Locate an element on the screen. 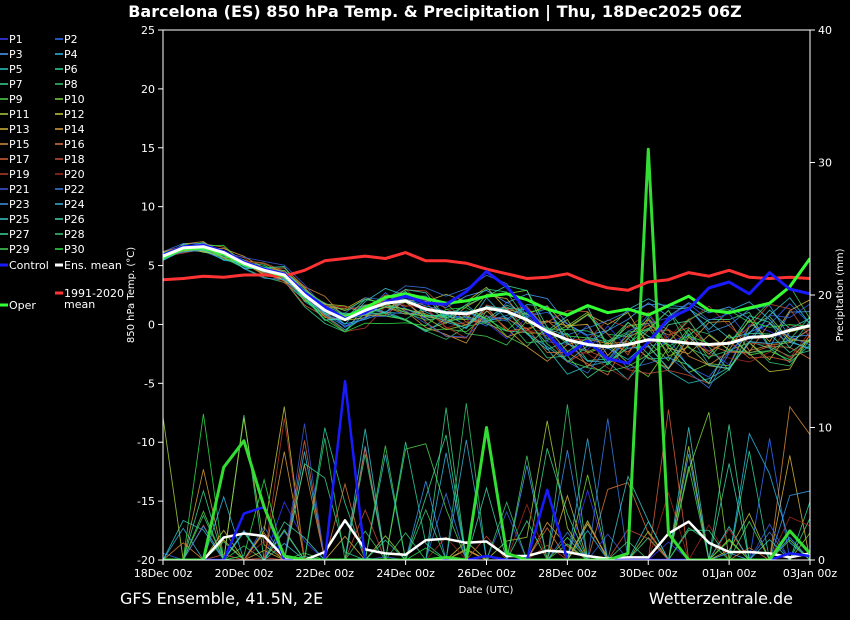 The height and width of the screenshot is (620, 850). legend-label: 1991-2020 is located at coordinates (94, 293).